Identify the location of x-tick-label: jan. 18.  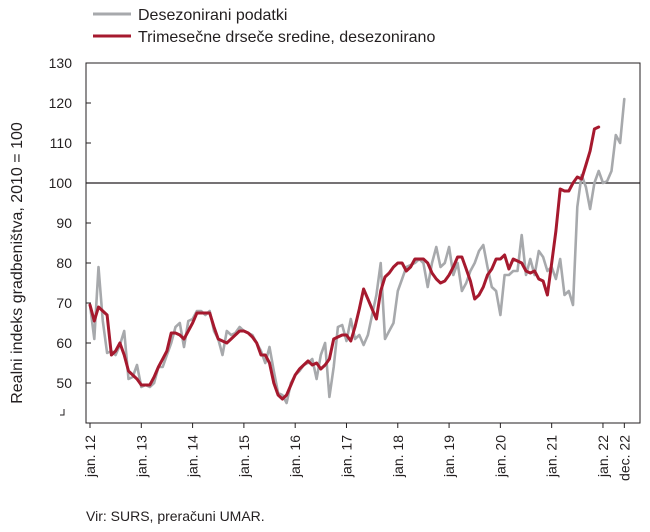
(398, 456).